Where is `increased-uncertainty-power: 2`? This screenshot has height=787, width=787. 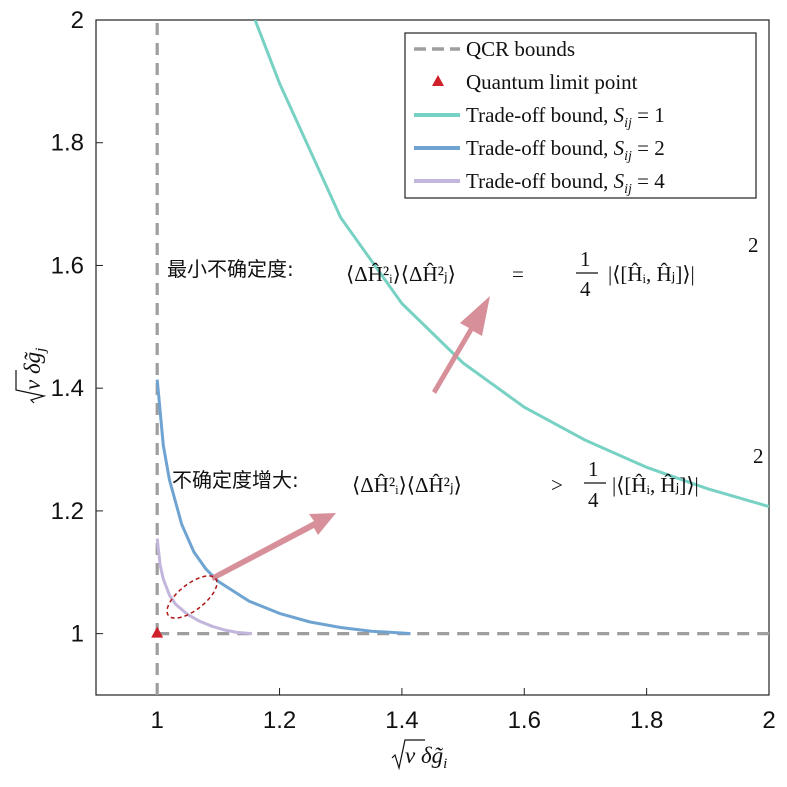
increased-uncertainty-power: 2 is located at coordinates (758, 456).